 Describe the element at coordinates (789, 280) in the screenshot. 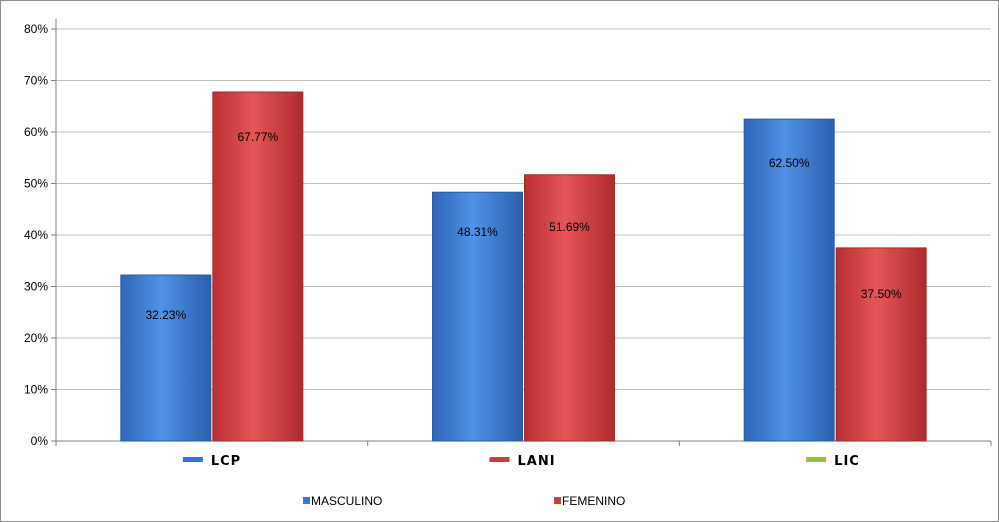

I see `bar-masculino-lic` at that location.